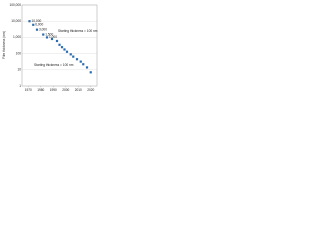  Describe the element at coordinates (19, 53) in the screenshot. I see `y-tick-label: 100` at that location.